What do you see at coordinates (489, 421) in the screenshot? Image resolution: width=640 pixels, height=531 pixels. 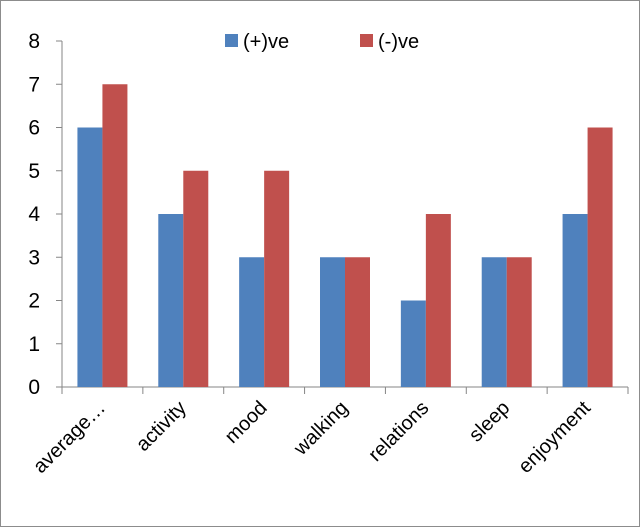 I see `x-category-label: sleep` at bounding box center [489, 421].